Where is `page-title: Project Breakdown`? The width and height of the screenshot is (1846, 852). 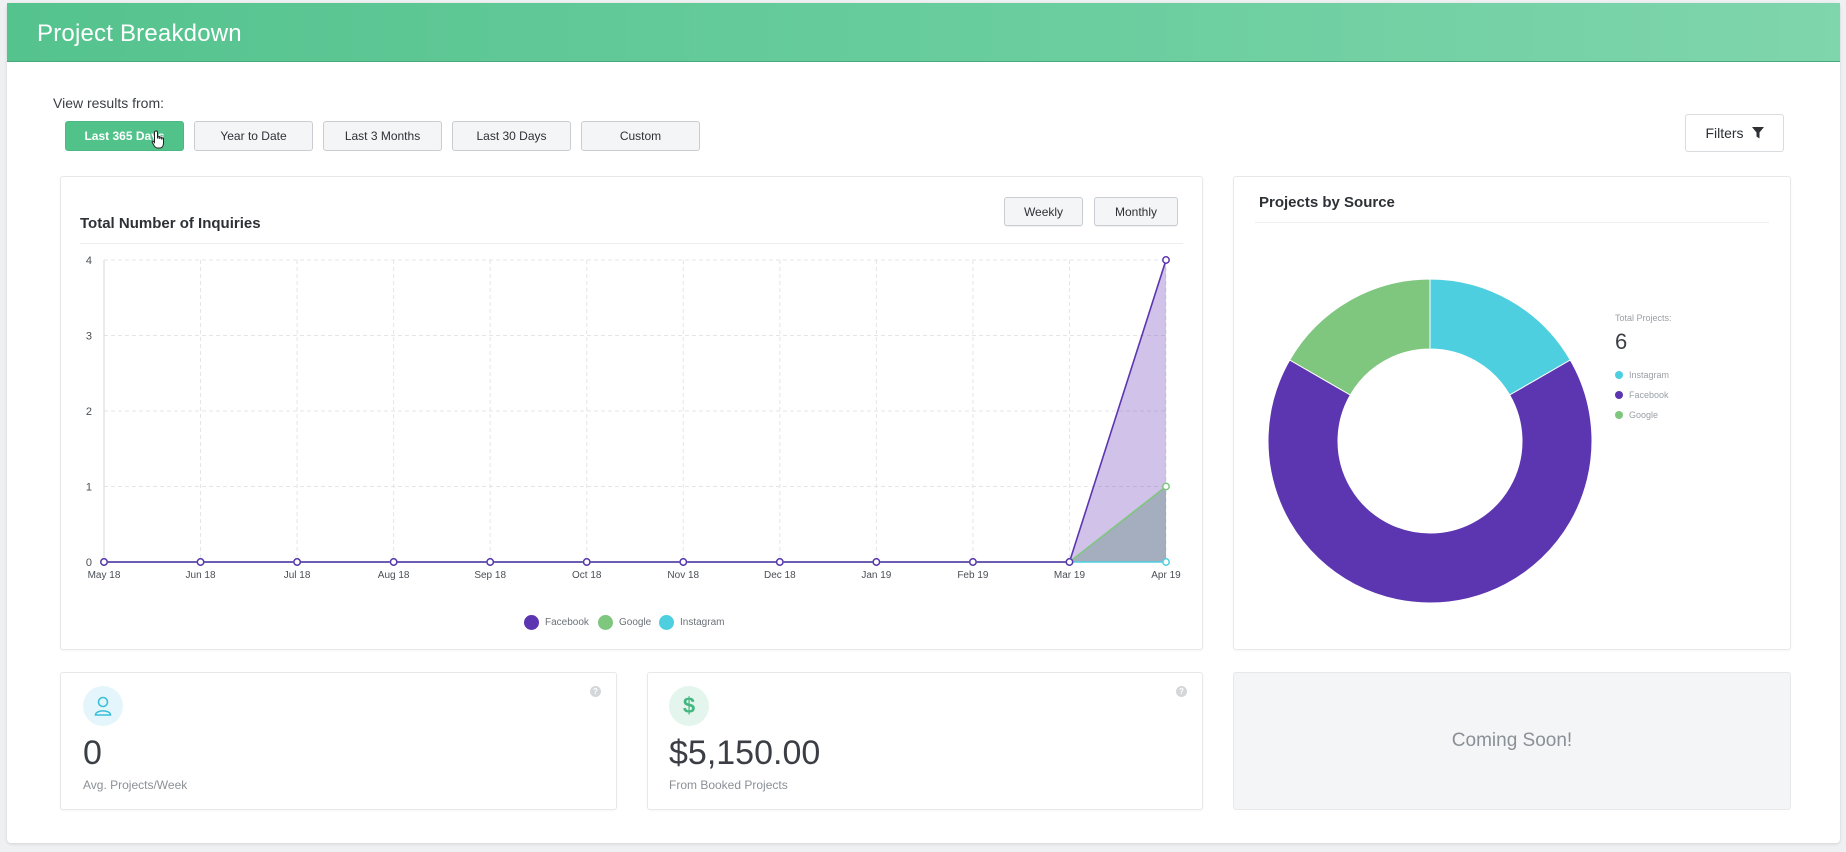
page-title: Project Breakdown is located at coordinates (139, 33).